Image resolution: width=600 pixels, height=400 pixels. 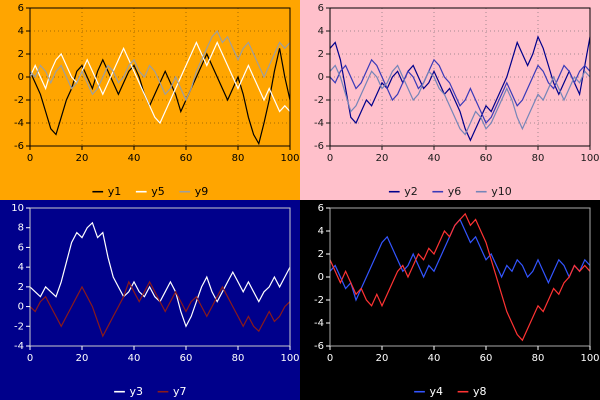 I want to click on legend-label: y10, so click(x=501, y=191).